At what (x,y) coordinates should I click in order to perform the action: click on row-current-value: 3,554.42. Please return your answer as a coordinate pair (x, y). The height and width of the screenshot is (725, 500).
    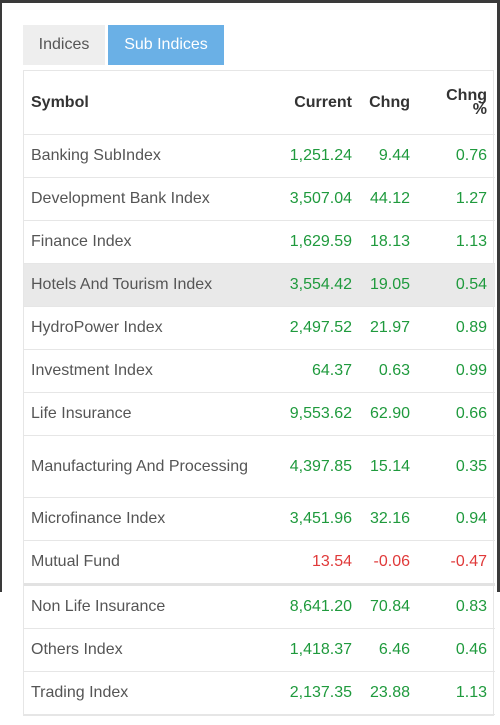
    Looking at the image, I should click on (312, 285).